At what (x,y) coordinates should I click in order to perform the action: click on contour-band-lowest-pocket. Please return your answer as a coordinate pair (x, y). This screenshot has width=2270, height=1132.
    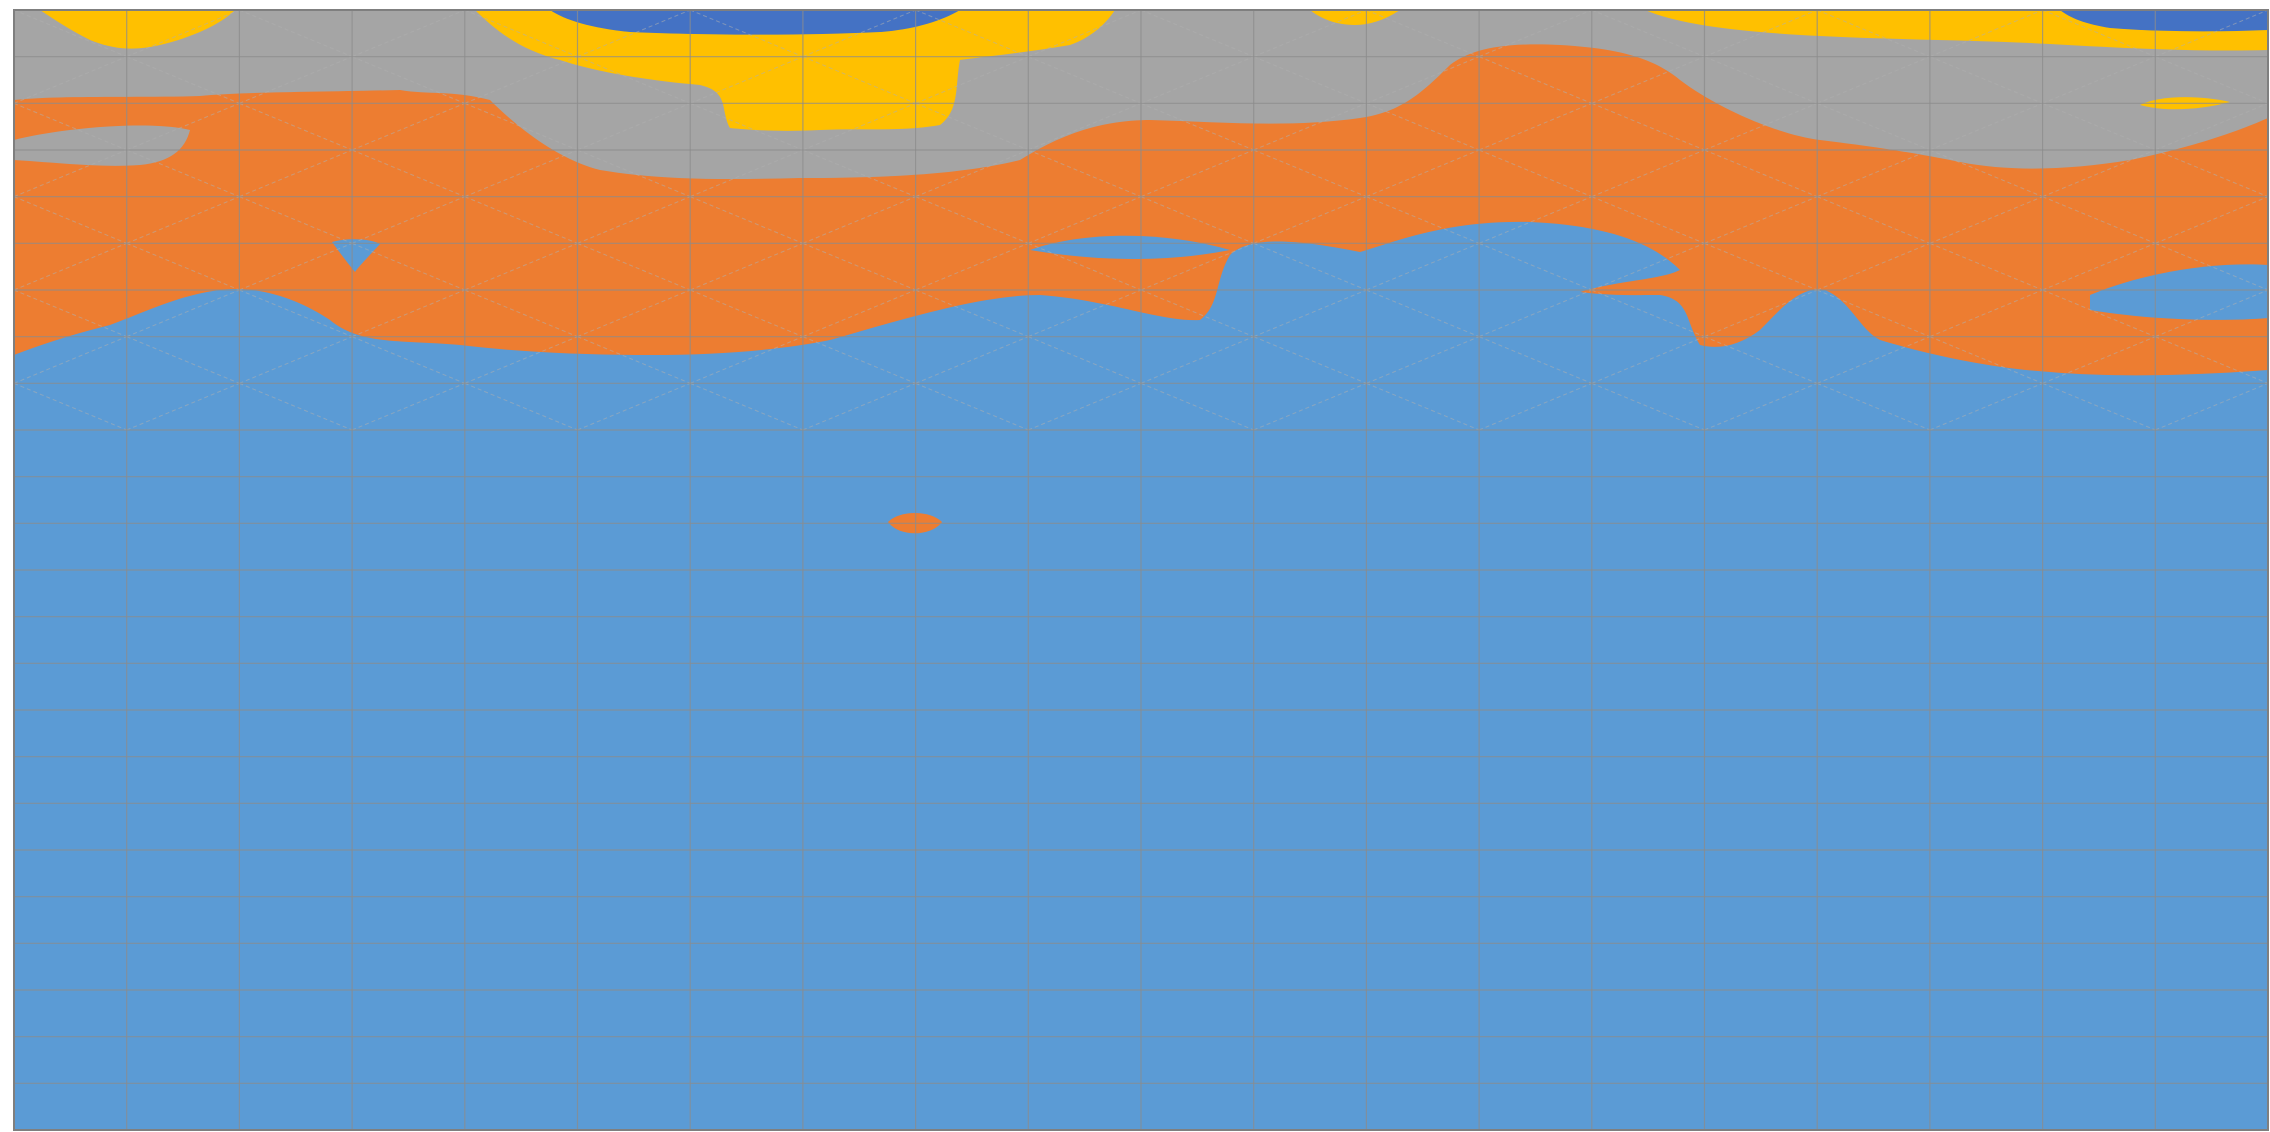
    Looking at the image, I should click on (356, 255).